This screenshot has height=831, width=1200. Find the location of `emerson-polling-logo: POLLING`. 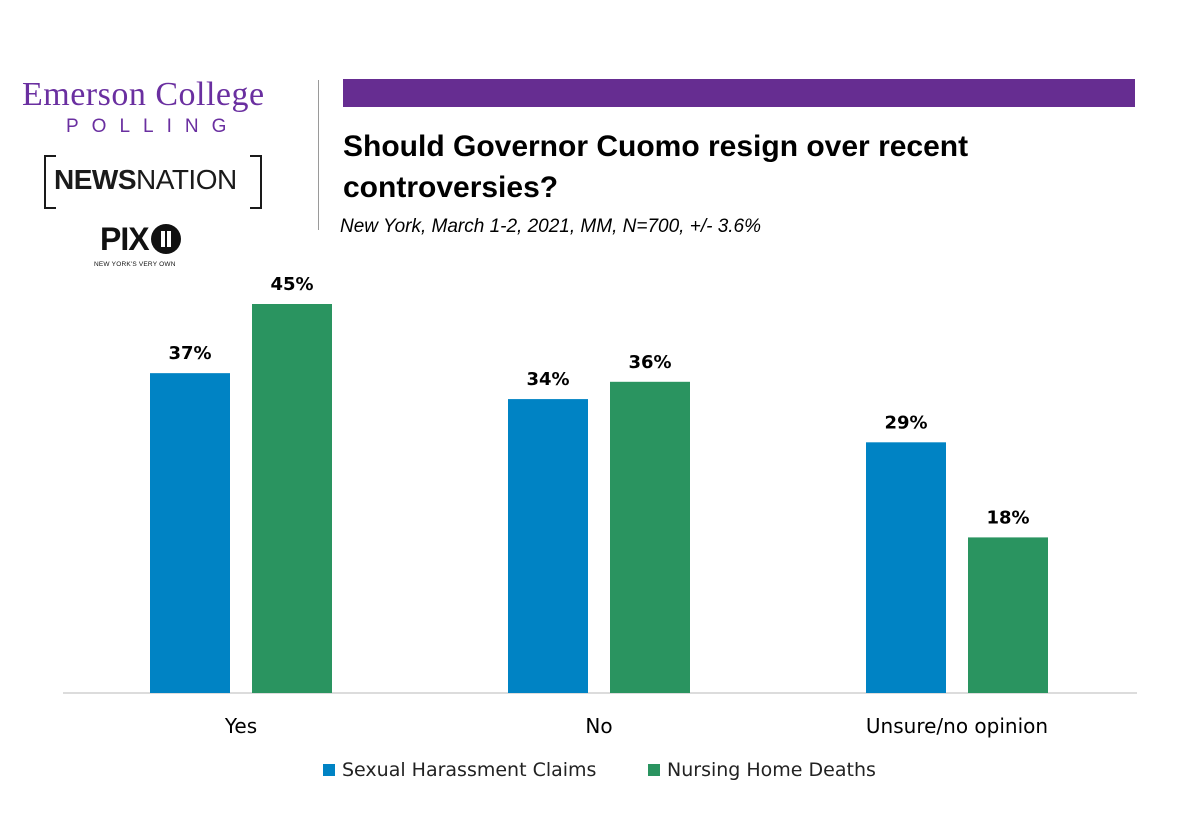

emerson-polling-logo: POLLING is located at coordinates (153, 126).